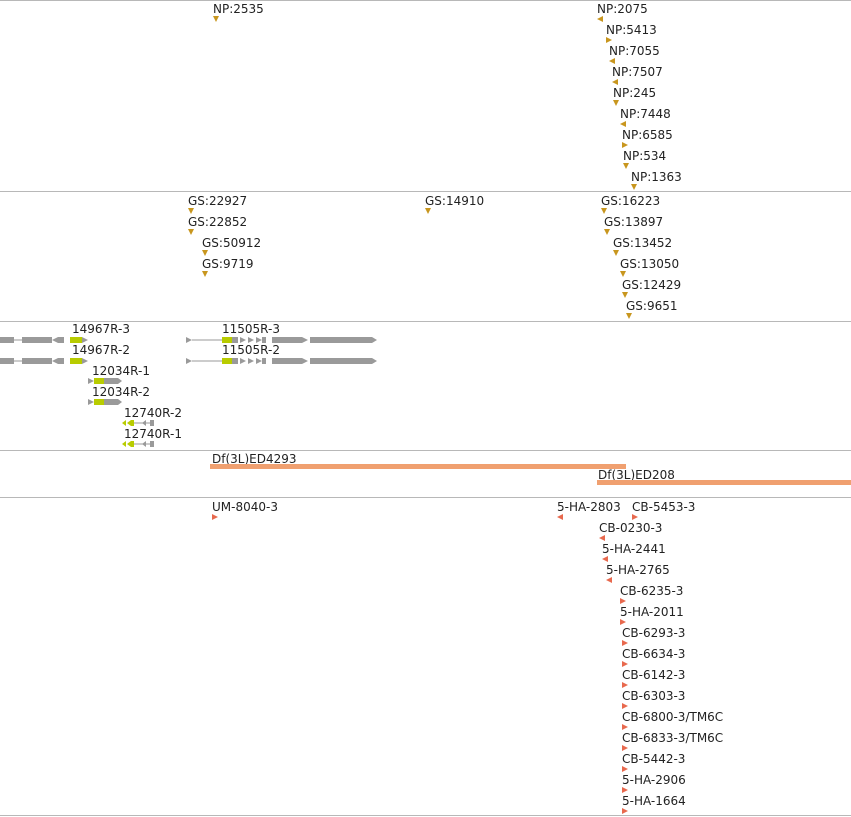 This screenshot has height=817, width=851. I want to click on transcript-label: 12034R-2, so click(121, 392).